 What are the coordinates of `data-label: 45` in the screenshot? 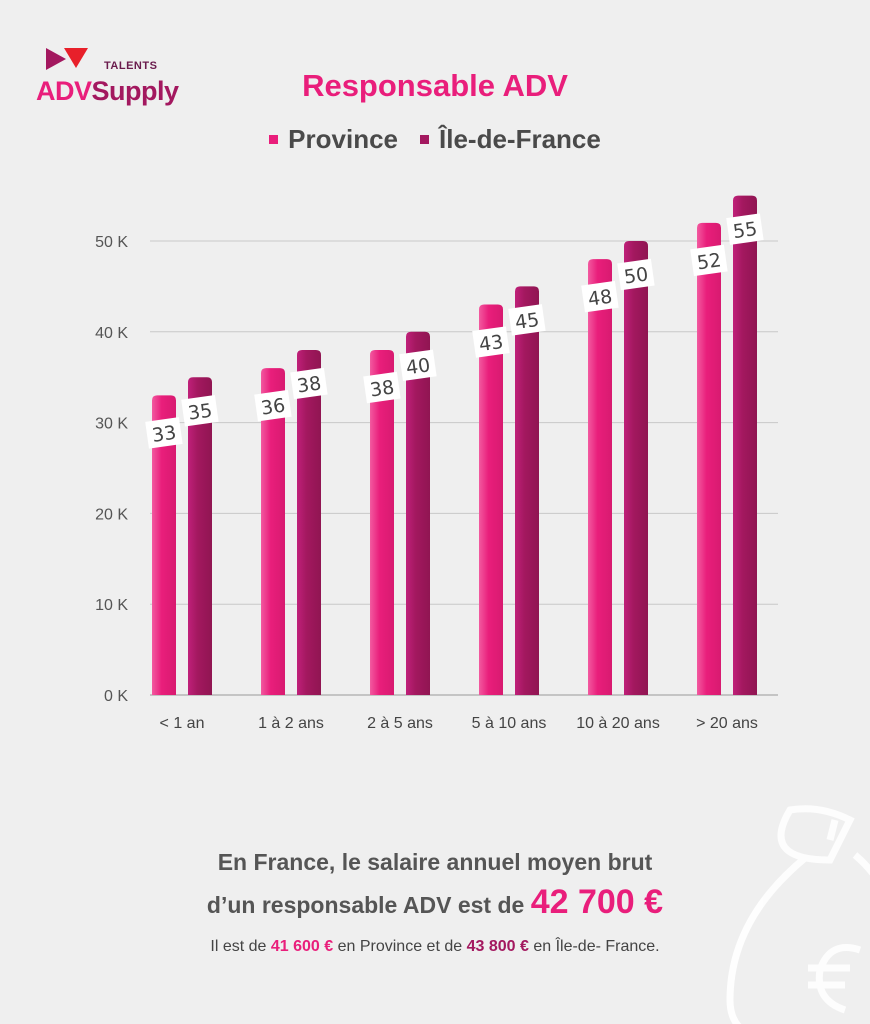 It's located at (527, 320).